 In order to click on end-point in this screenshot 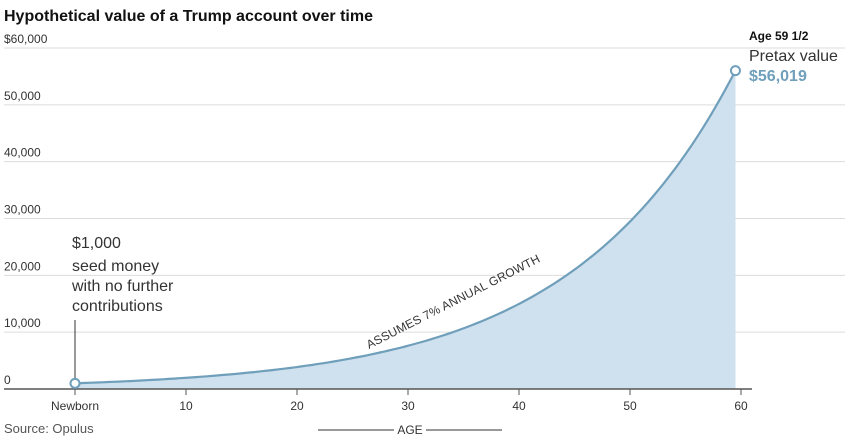, I will do `click(735, 71)`.